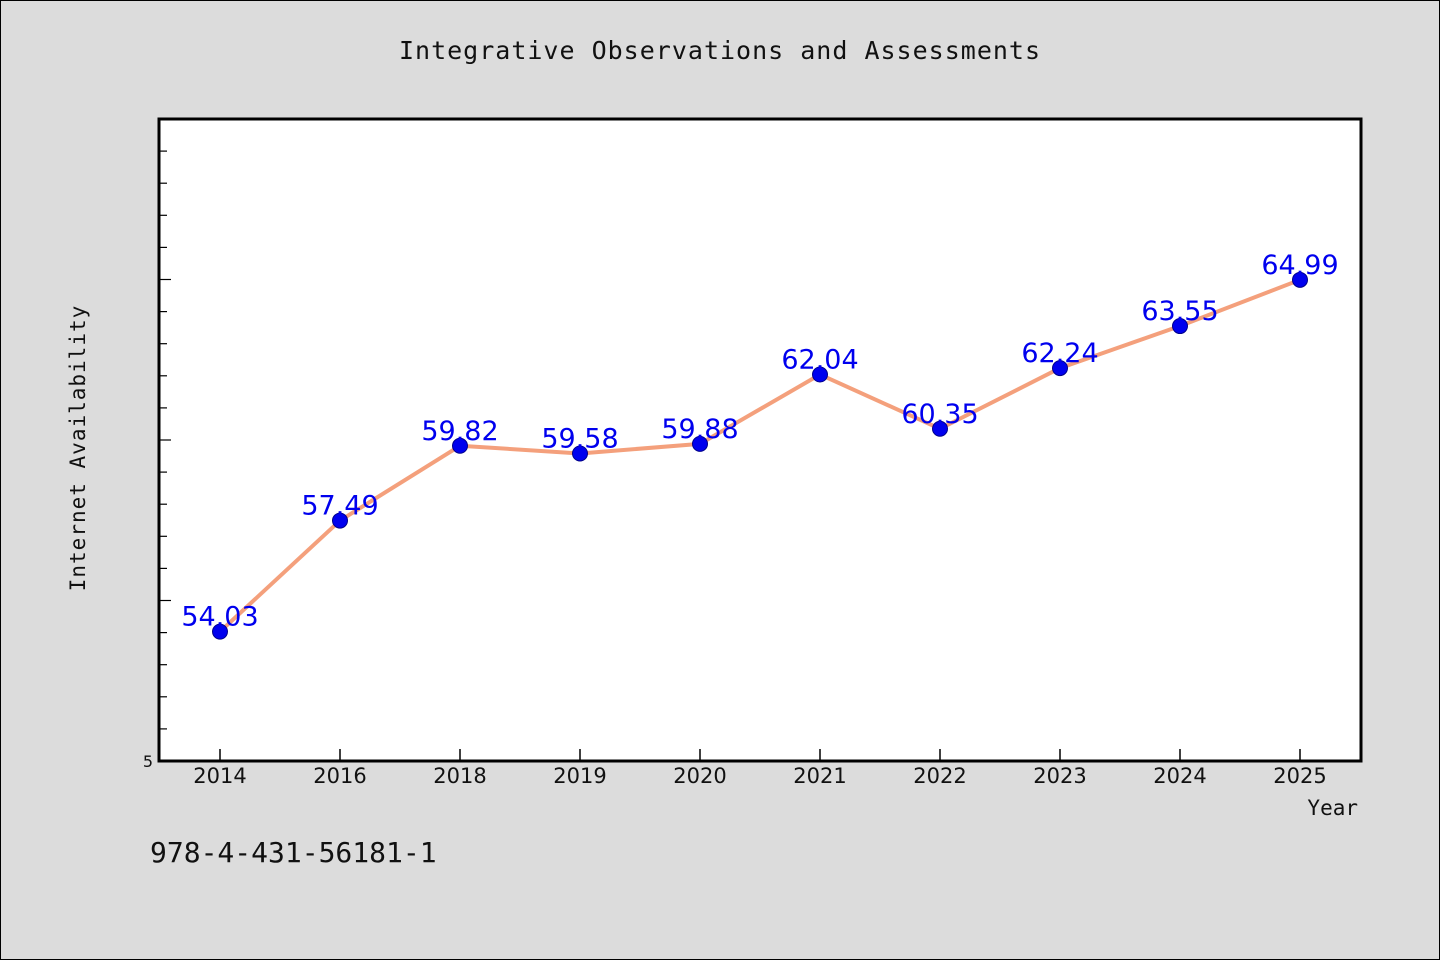 The height and width of the screenshot is (960, 1440). I want to click on x-axis-ticks: 2014 2016 2018 2019 2020 2021 2022 2023 2024 2025, so click(760, 768).